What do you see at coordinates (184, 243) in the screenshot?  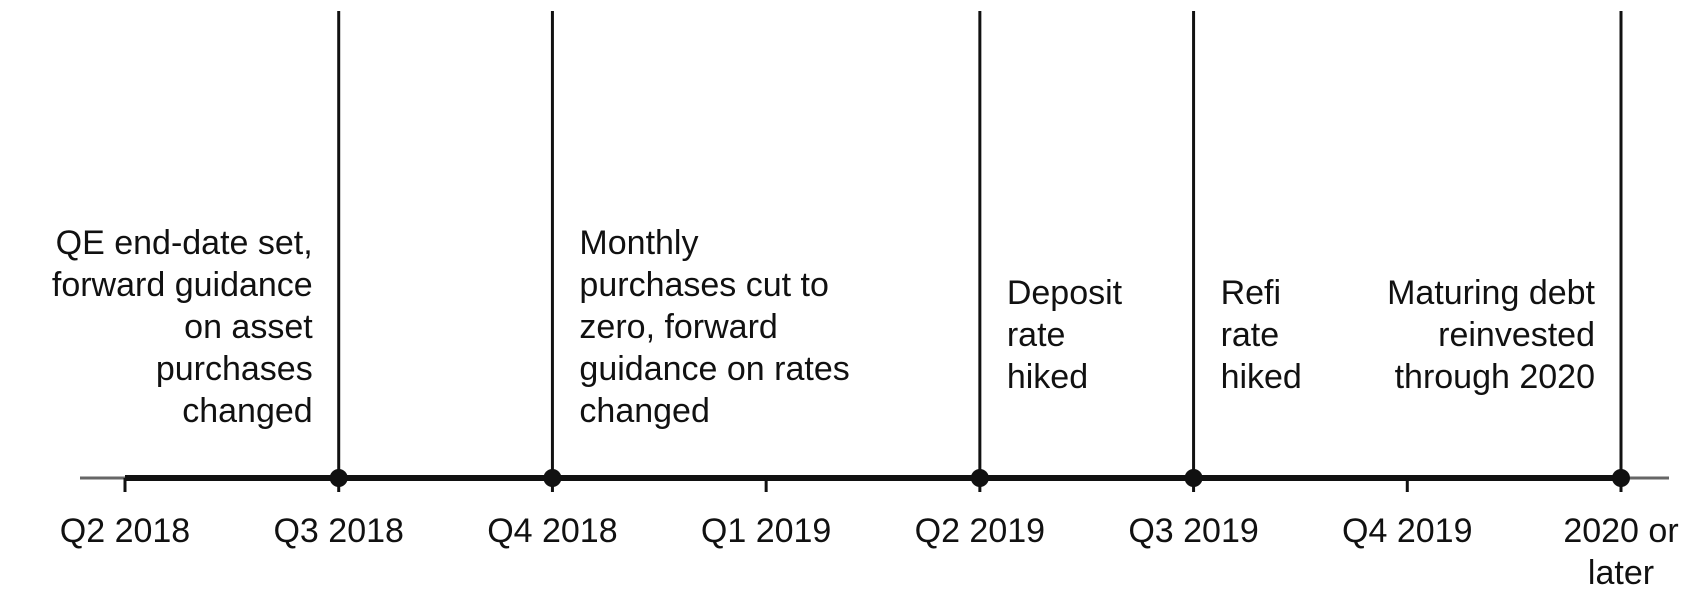 I see `event-text: QE end-date set,` at bounding box center [184, 243].